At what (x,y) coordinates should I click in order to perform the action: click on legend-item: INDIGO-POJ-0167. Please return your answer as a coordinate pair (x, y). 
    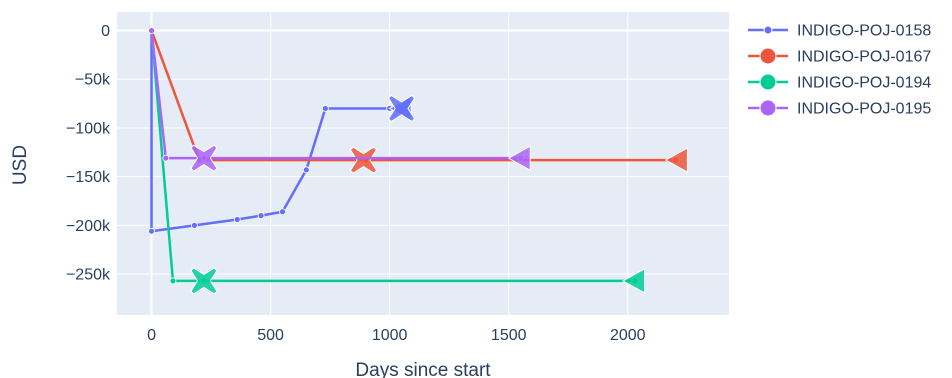
    Looking at the image, I should click on (839, 56).